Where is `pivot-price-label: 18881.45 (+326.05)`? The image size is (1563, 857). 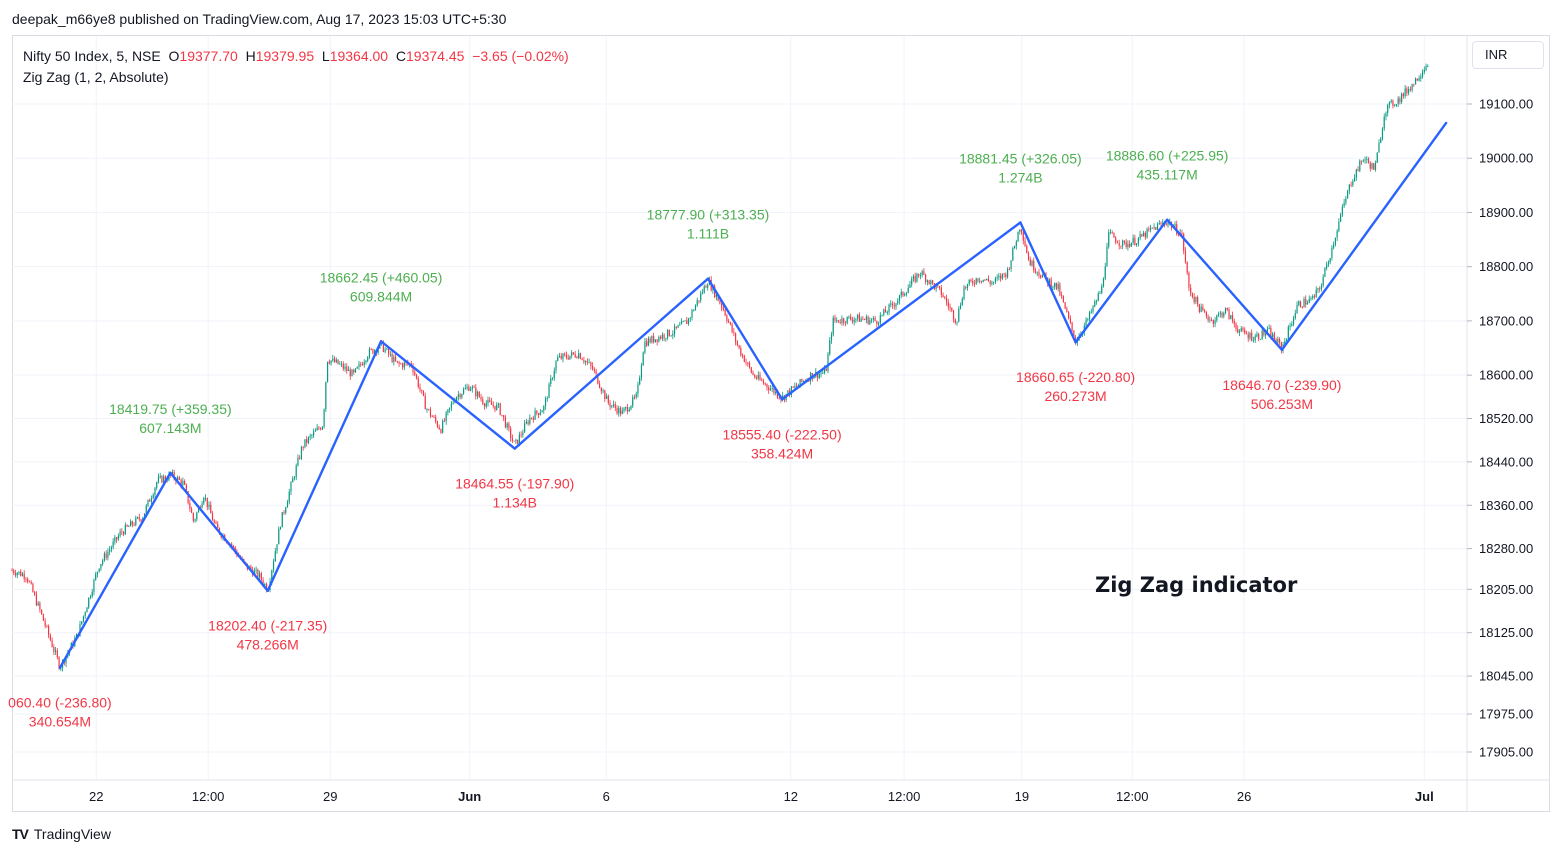
pivot-price-label: 18881.45 (+326.05) is located at coordinates (1020, 159).